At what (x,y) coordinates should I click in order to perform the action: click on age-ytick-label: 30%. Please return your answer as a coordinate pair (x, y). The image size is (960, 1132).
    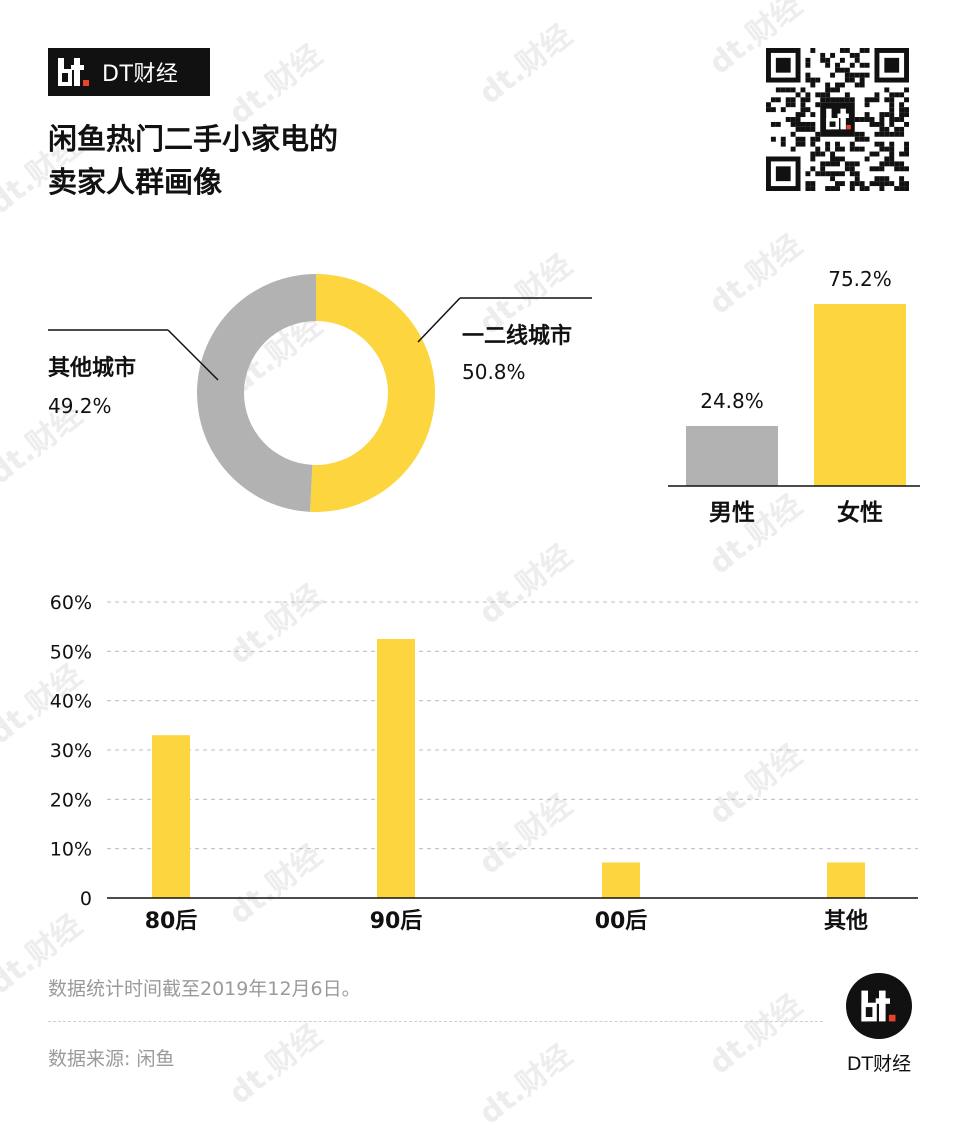
    Looking at the image, I should click on (71, 751).